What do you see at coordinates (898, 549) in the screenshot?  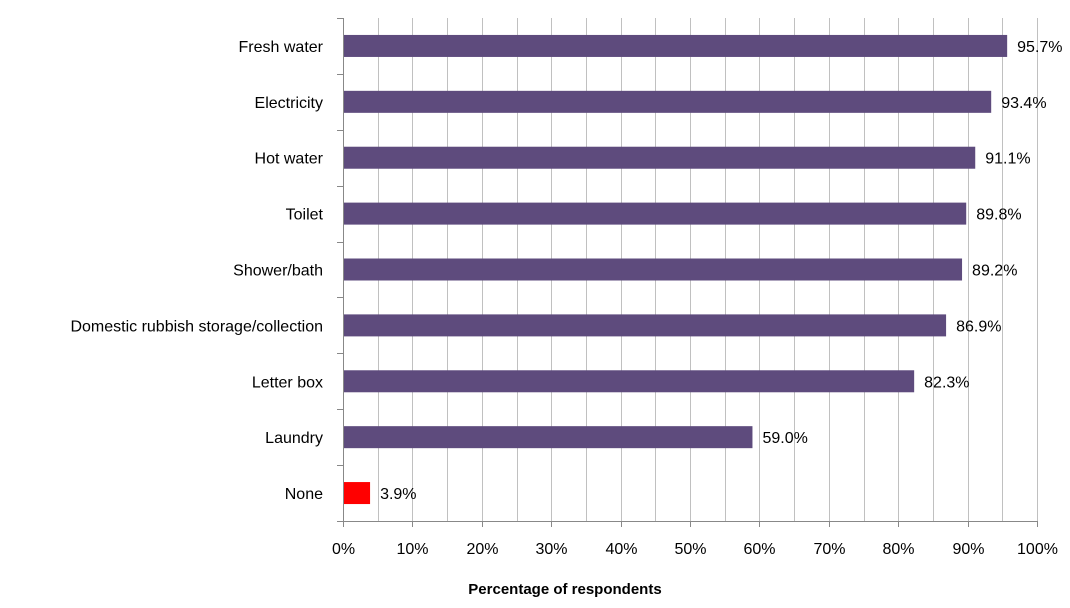 I see `x-tick-label: 80%` at bounding box center [898, 549].